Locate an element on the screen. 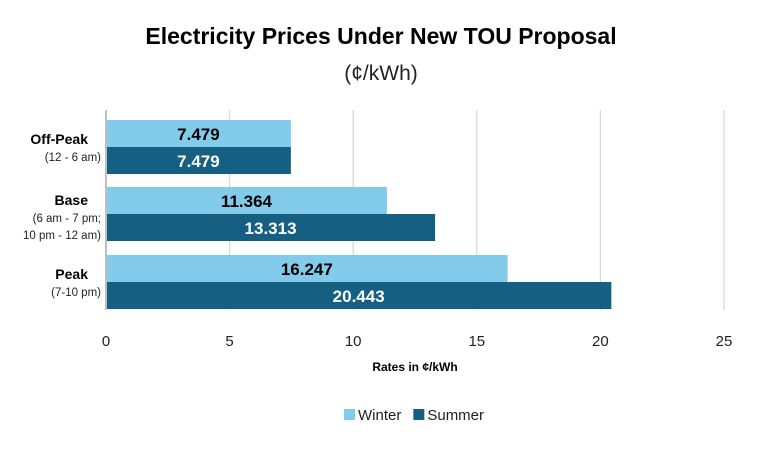 This screenshot has height=450, width=757. data-label: 16.247 is located at coordinates (307, 269).